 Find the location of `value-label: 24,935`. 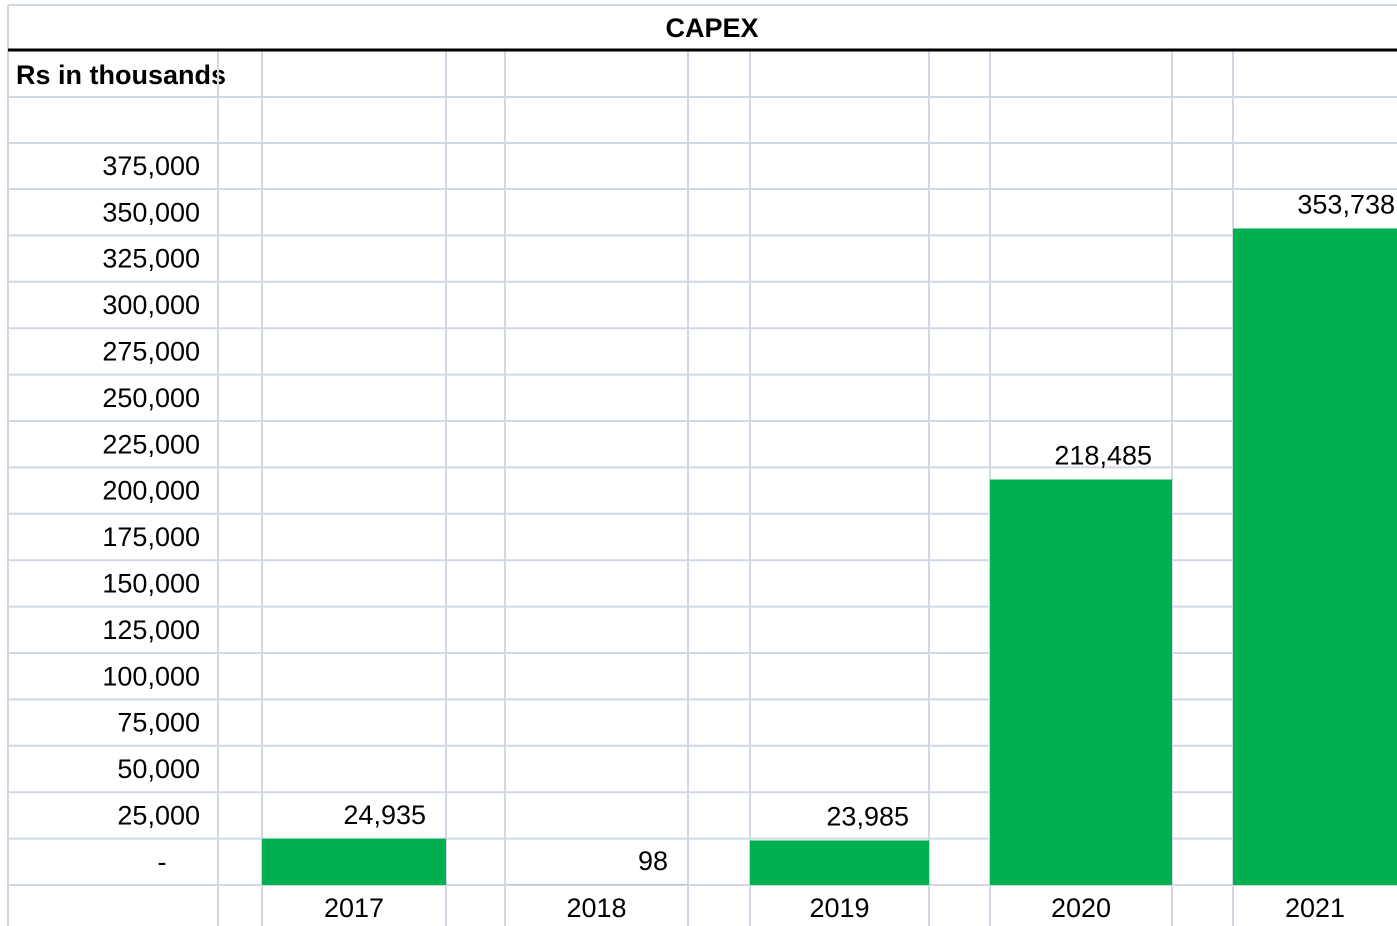

value-label: 24,935 is located at coordinates (384, 815).